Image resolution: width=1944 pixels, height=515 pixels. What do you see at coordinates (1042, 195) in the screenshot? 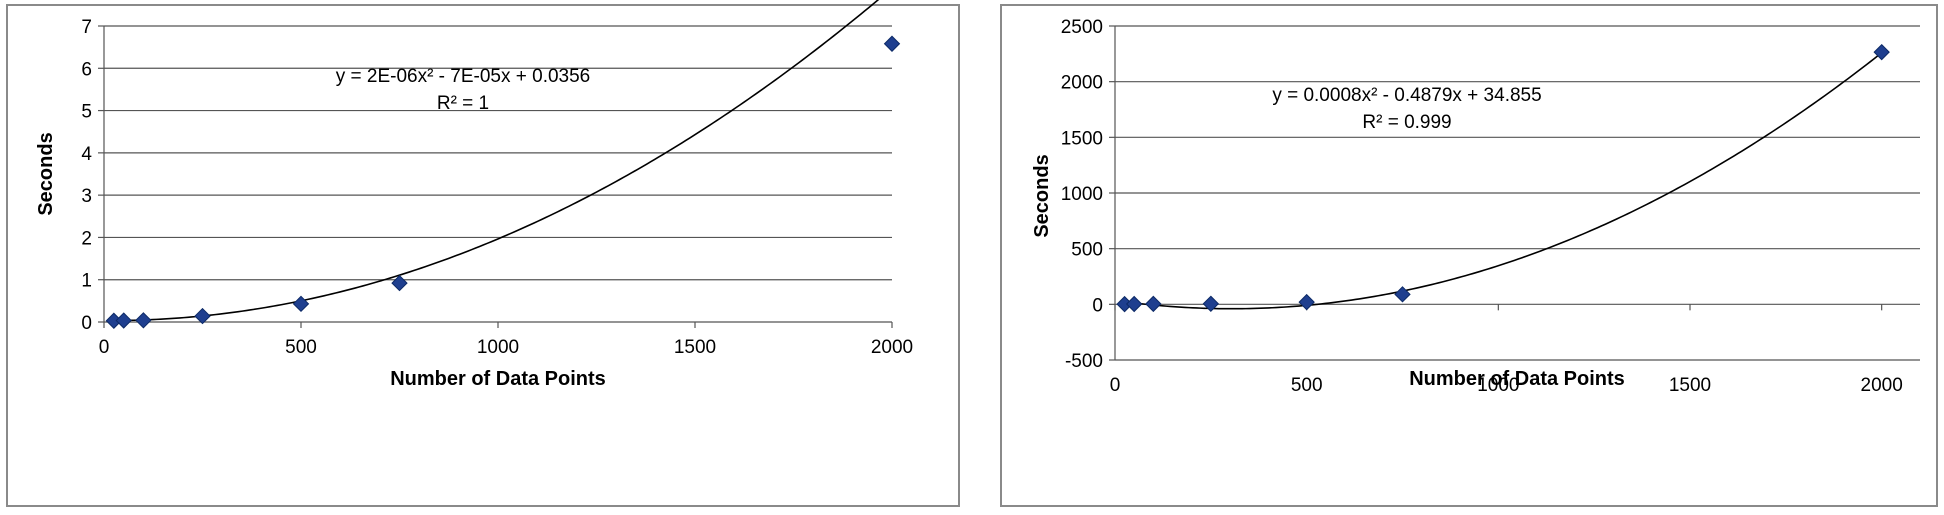
I see `chart-right-y-axis-title: Seconds` at bounding box center [1042, 195].